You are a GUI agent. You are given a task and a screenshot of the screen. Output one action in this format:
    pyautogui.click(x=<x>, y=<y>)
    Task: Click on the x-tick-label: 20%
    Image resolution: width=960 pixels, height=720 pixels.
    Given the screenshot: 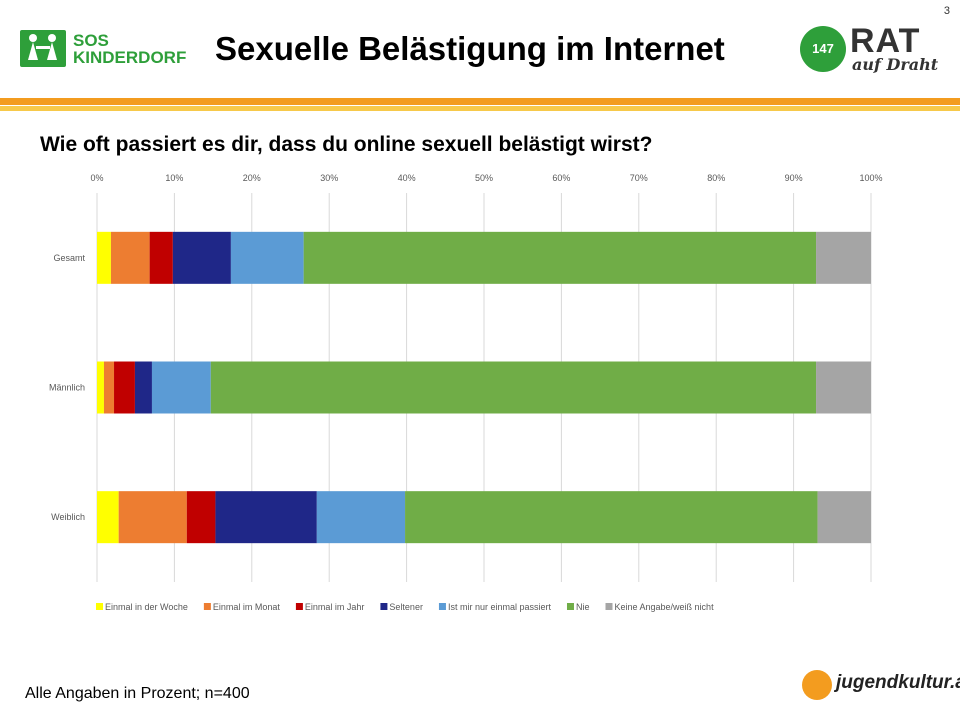 What is the action you would take?
    pyautogui.click(x=252, y=178)
    